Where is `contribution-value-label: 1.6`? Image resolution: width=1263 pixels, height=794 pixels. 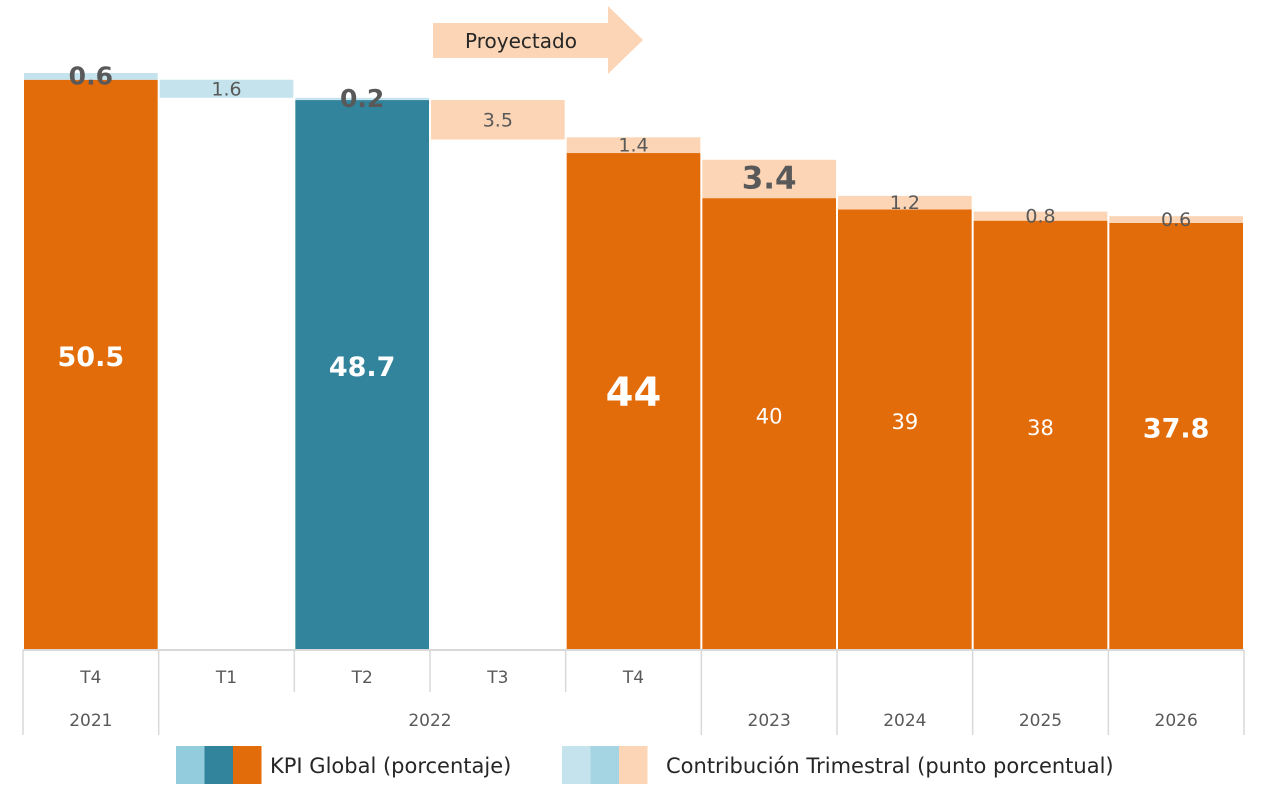 contribution-value-label: 1.6 is located at coordinates (226, 89).